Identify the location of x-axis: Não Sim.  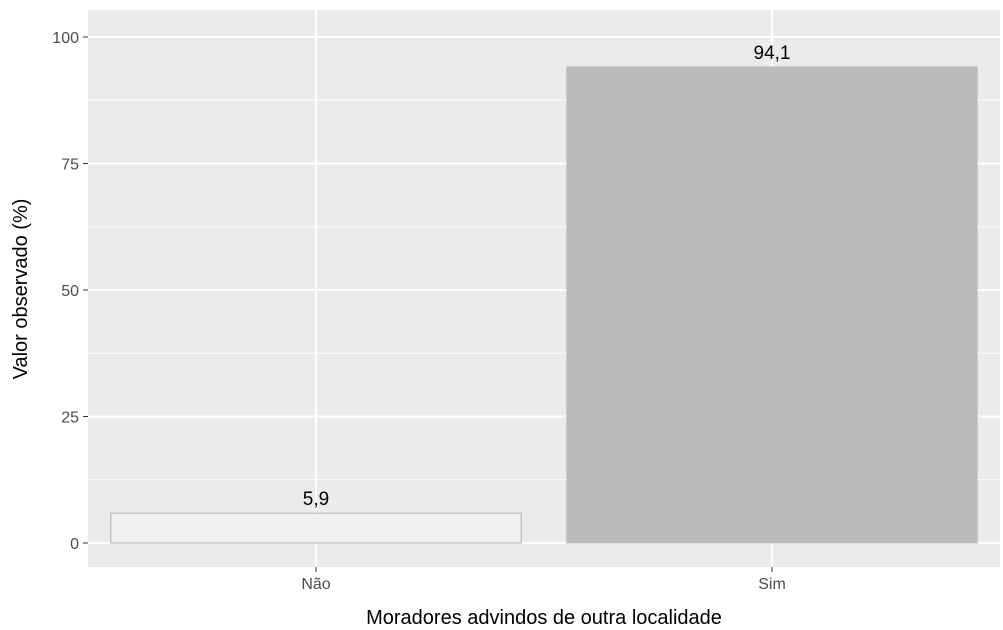
(543, 580).